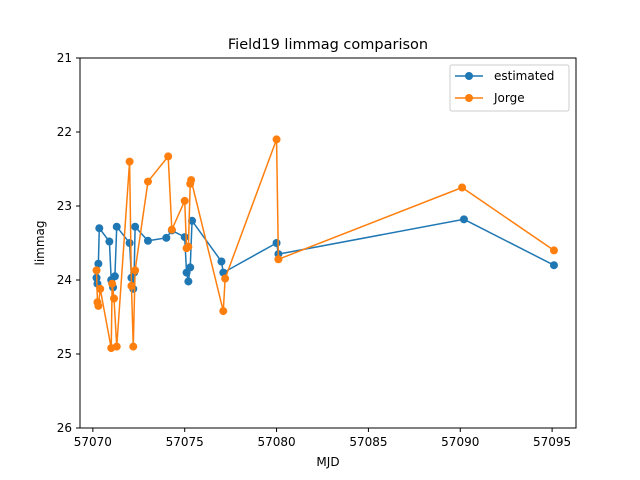  Describe the element at coordinates (524, 76) in the screenshot. I see `legend-label-estimated: estimated` at that location.